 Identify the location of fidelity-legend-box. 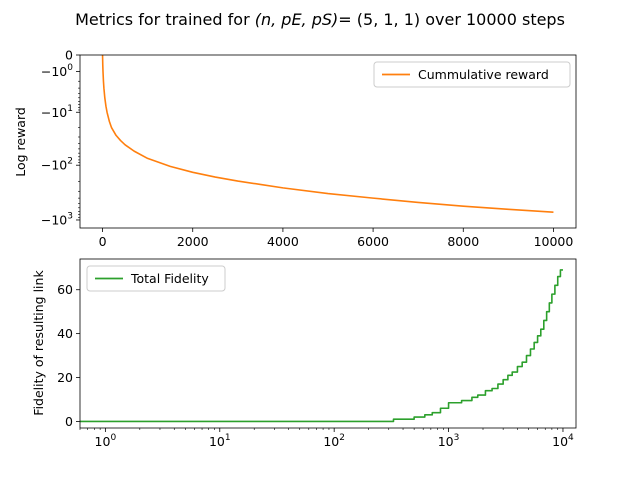
(156, 278).